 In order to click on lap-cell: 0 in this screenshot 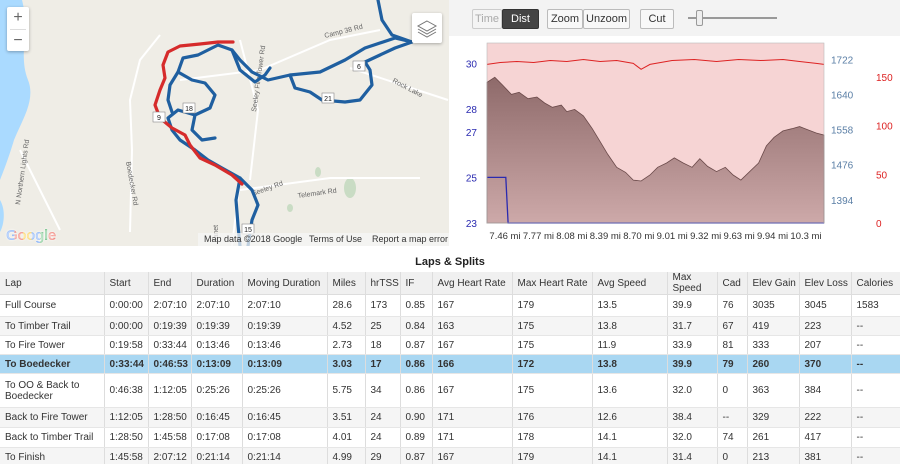, I will do `click(731, 455)`.